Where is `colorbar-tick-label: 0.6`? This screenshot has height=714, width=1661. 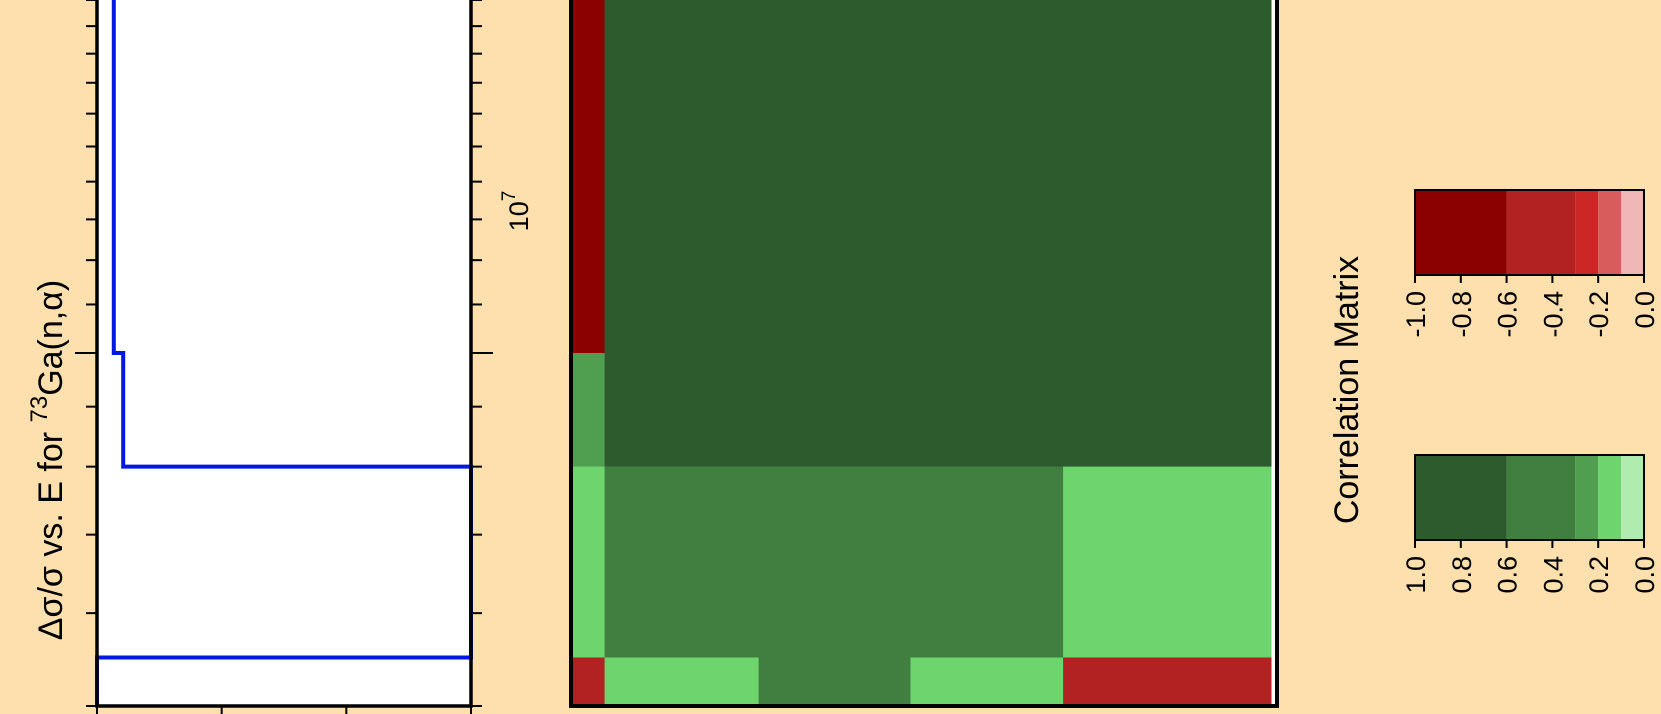 colorbar-tick-label: 0.6 is located at coordinates (1508, 575).